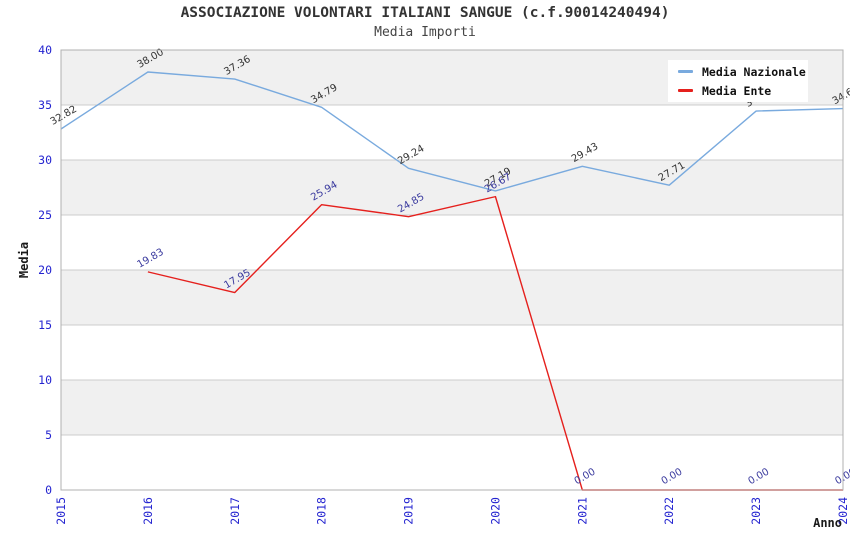 This screenshot has width=850, height=550. I want to click on legend-label: Media Ente, so click(737, 90).